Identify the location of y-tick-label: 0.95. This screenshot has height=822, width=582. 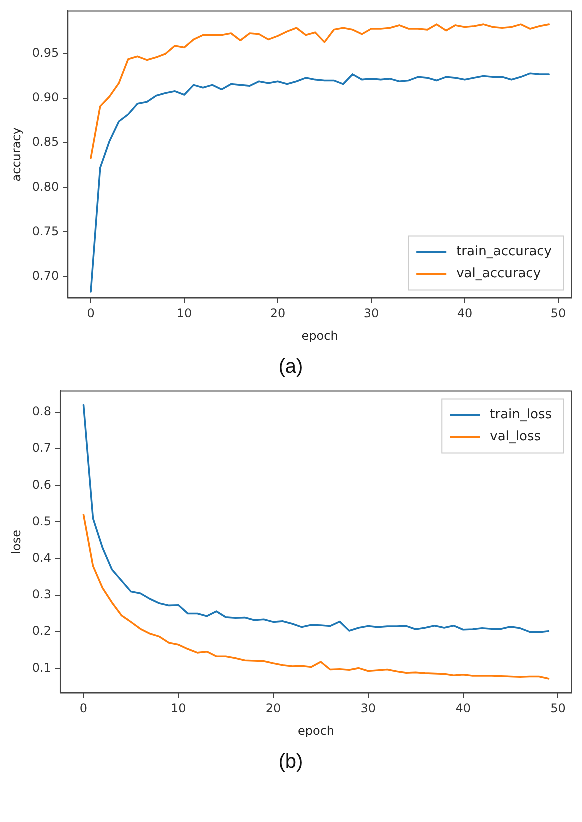
(46, 53).